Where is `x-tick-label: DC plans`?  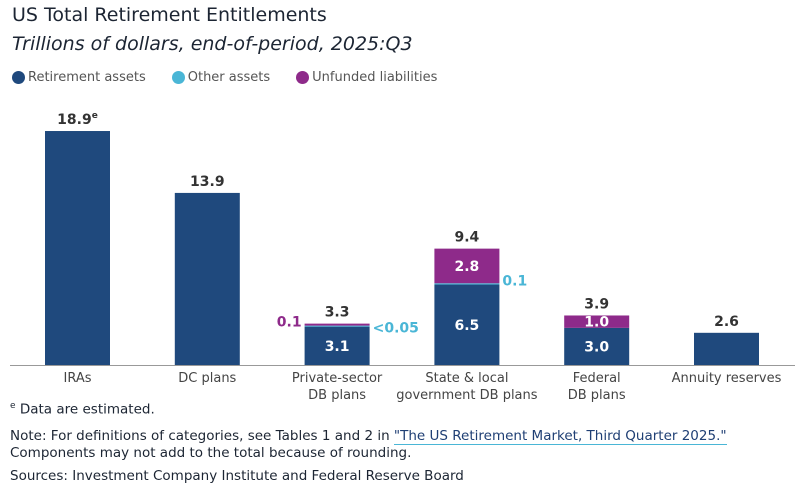
x-tick-label: DC plans is located at coordinates (207, 378).